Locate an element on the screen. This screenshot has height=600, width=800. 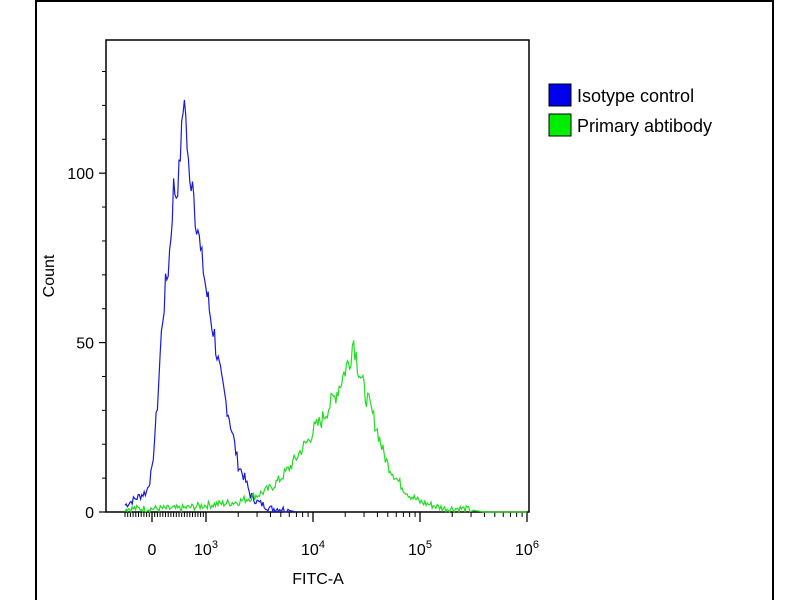
legend-swatch-isotype is located at coordinates (560, 95).